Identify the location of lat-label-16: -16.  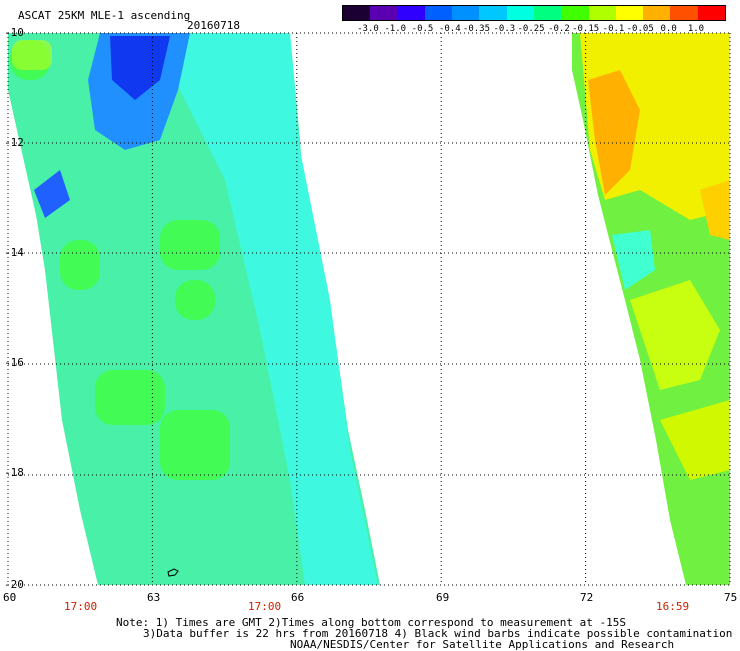
(14, 362).